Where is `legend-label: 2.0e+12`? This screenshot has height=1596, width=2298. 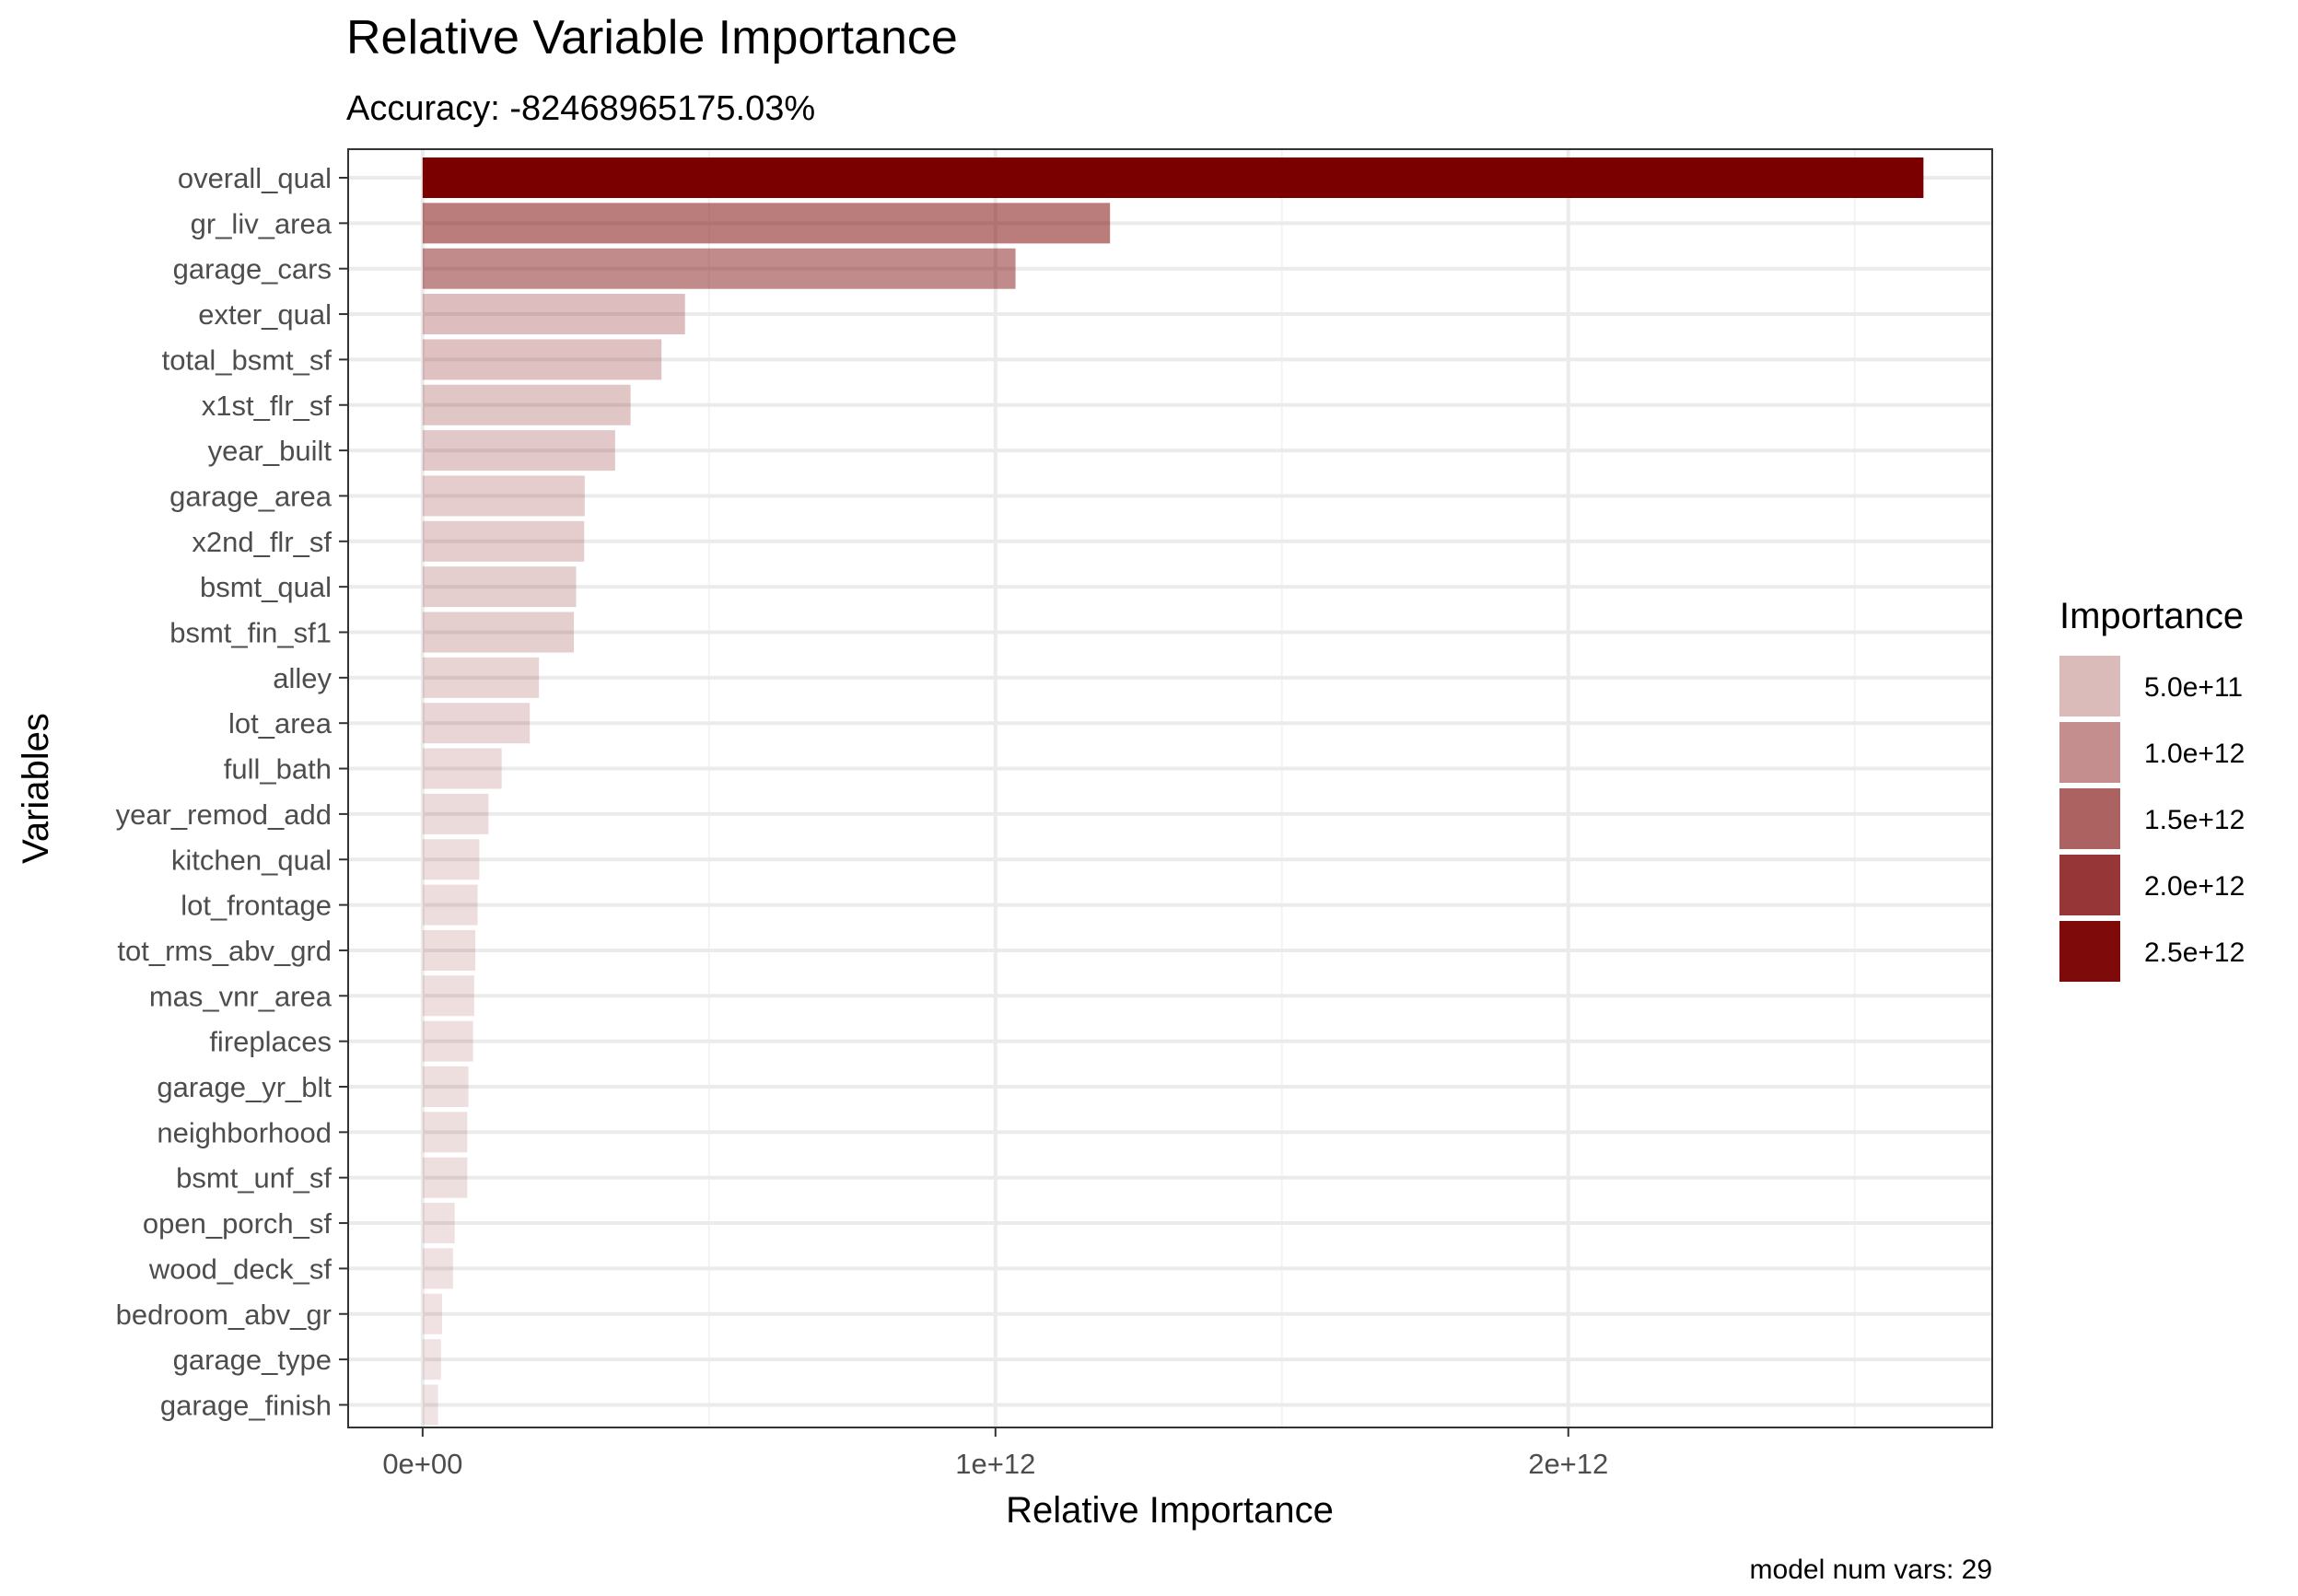 legend-label: 2.0e+12 is located at coordinates (2194, 887).